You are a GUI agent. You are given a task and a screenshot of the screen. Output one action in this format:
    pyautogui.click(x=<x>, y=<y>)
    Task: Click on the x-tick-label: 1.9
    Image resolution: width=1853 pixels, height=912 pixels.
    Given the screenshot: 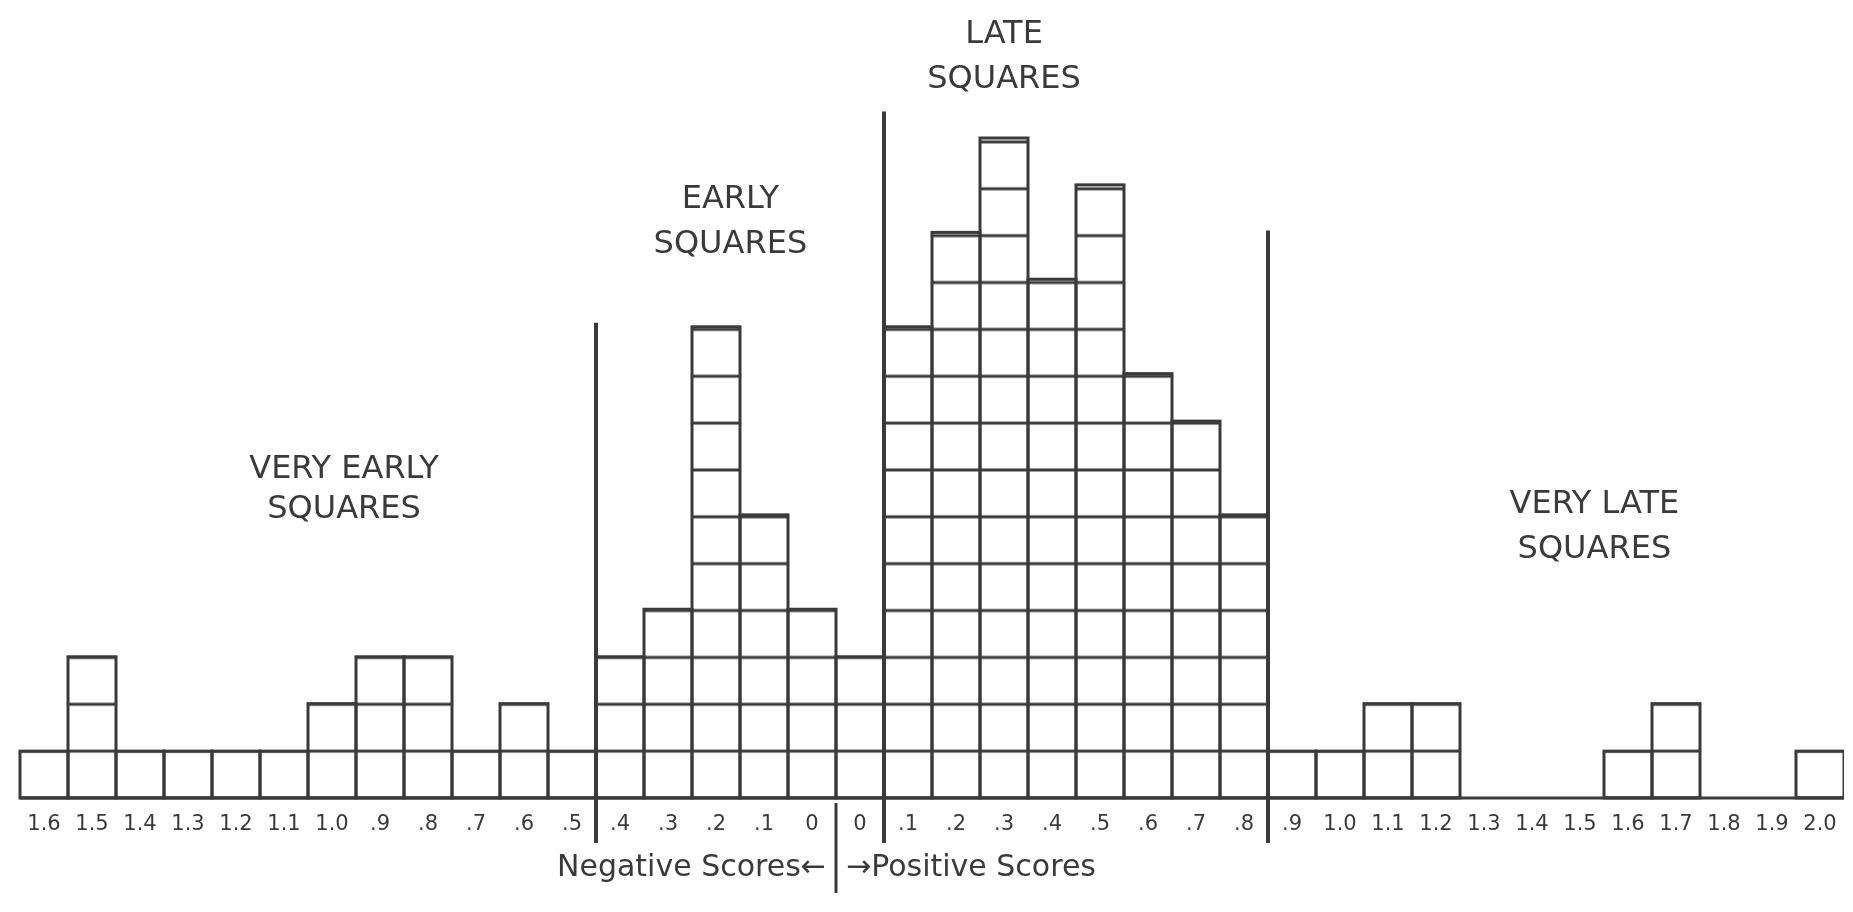 What is the action you would take?
    pyautogui.click(x=1772, y=823)
    